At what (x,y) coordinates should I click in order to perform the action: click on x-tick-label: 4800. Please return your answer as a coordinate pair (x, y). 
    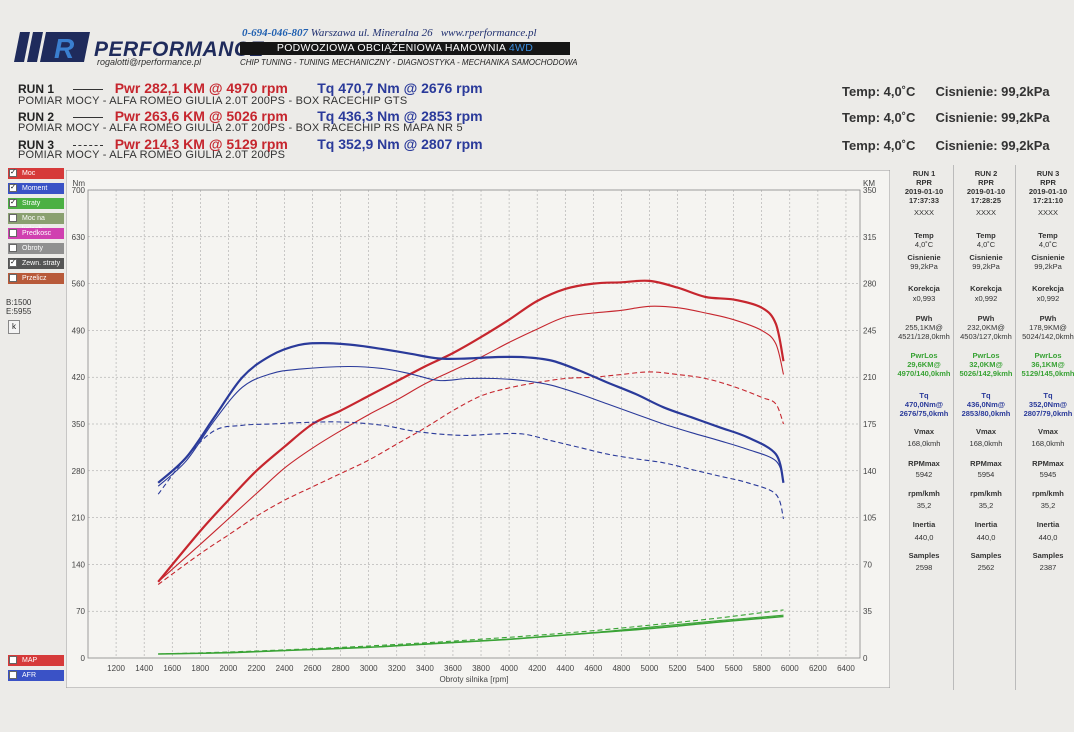
    Looking at the image, I should click on (621, 668).